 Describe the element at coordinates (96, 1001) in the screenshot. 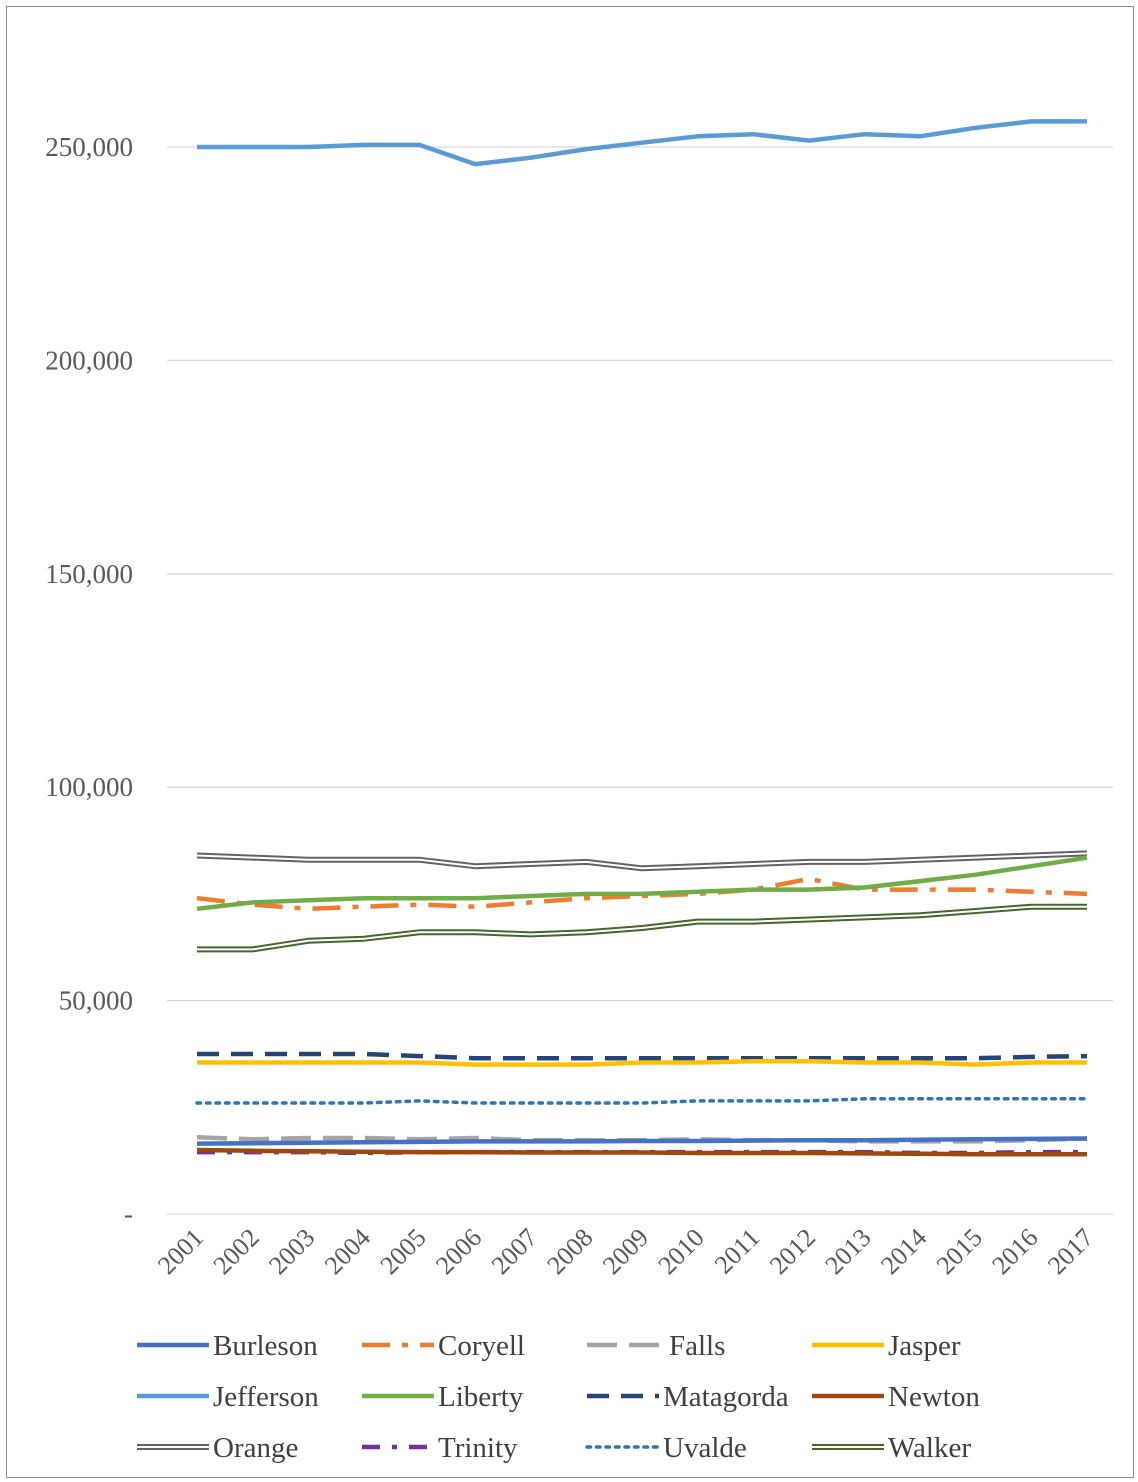

I see `y-tick-label: 50,000` at that location.